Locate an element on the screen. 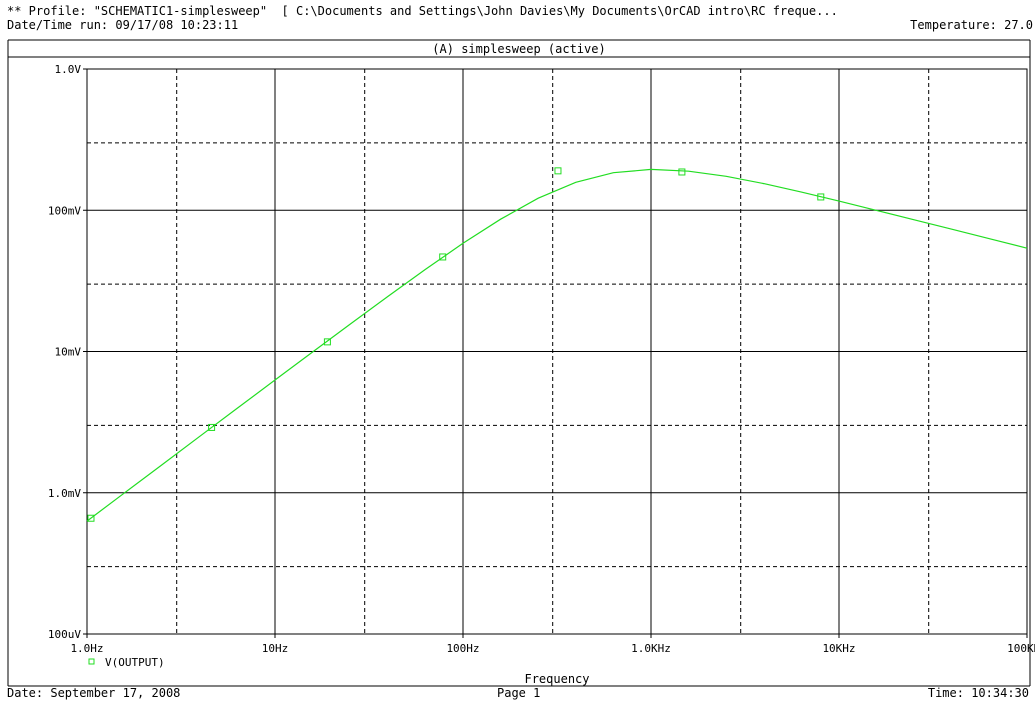  x-tick-label: 100Hz is located at coordinates (462, 648).